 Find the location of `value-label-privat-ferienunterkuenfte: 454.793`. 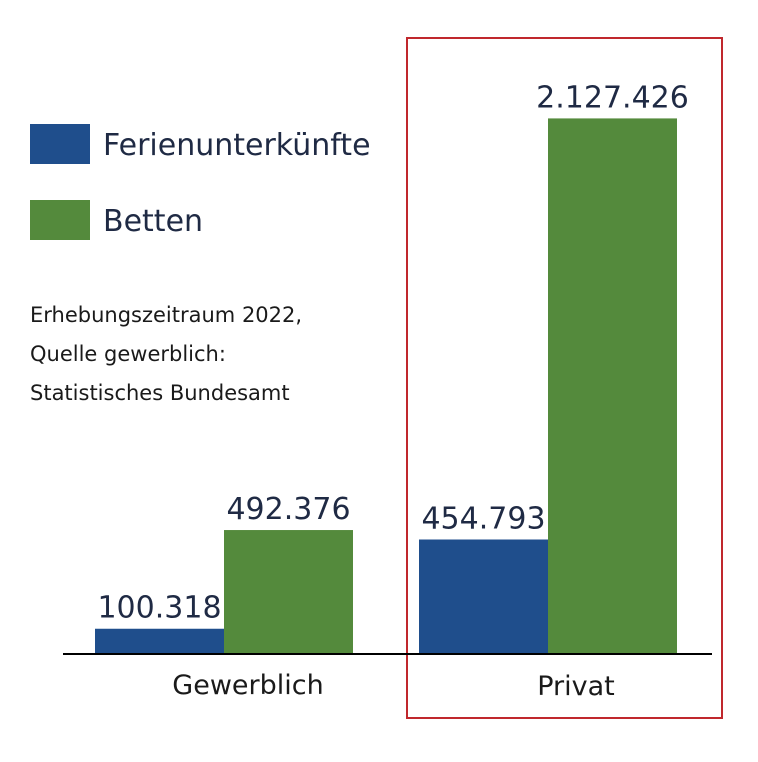

value-label-privat-ferienunterkuenfte: 454.793 is located at coordinates (483, 519).